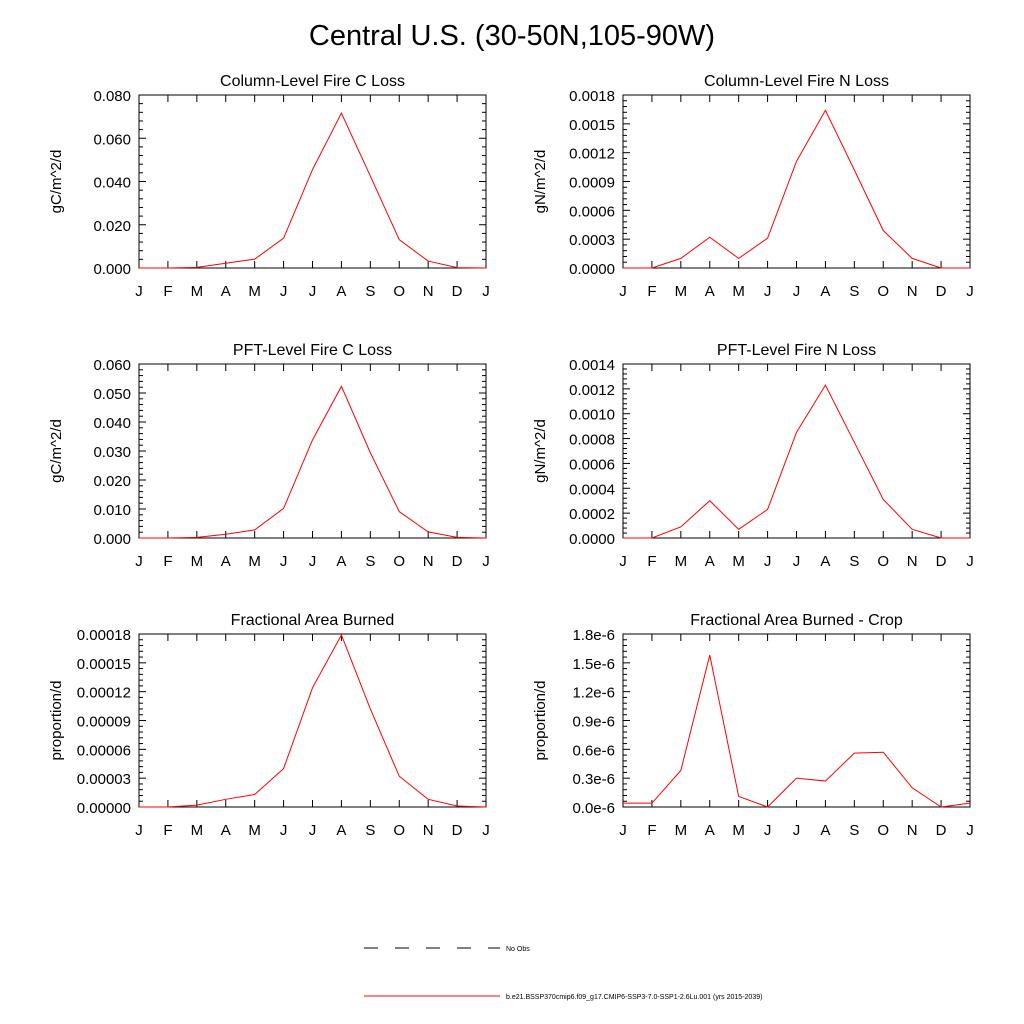 This screenshot has height=1024, width=1024. What do you see at coordinates (592, 125) in the screenshot?
I see `y-tick-label: 0.0015` at bounding box center [592, 125].